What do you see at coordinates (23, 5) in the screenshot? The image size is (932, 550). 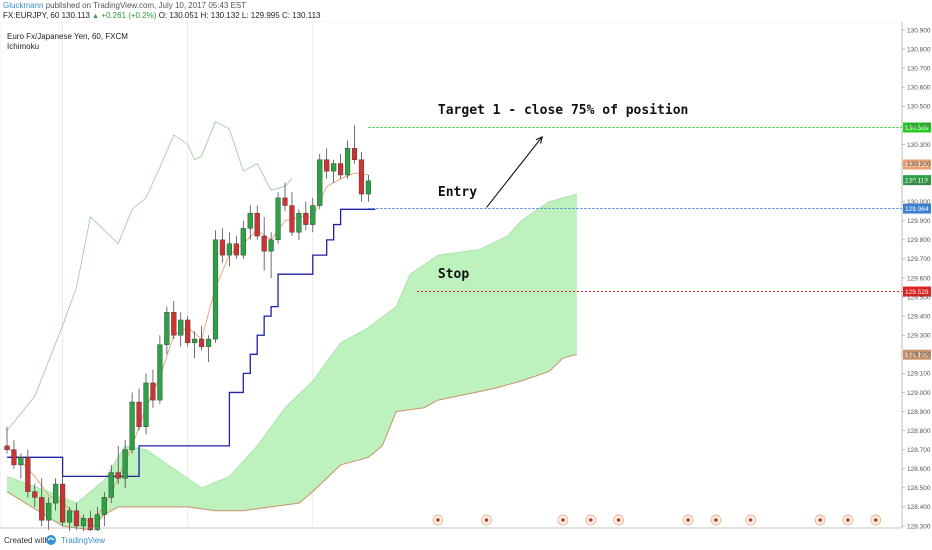 I see `author-name: Gluckmann` at bounding box center [23, 5].